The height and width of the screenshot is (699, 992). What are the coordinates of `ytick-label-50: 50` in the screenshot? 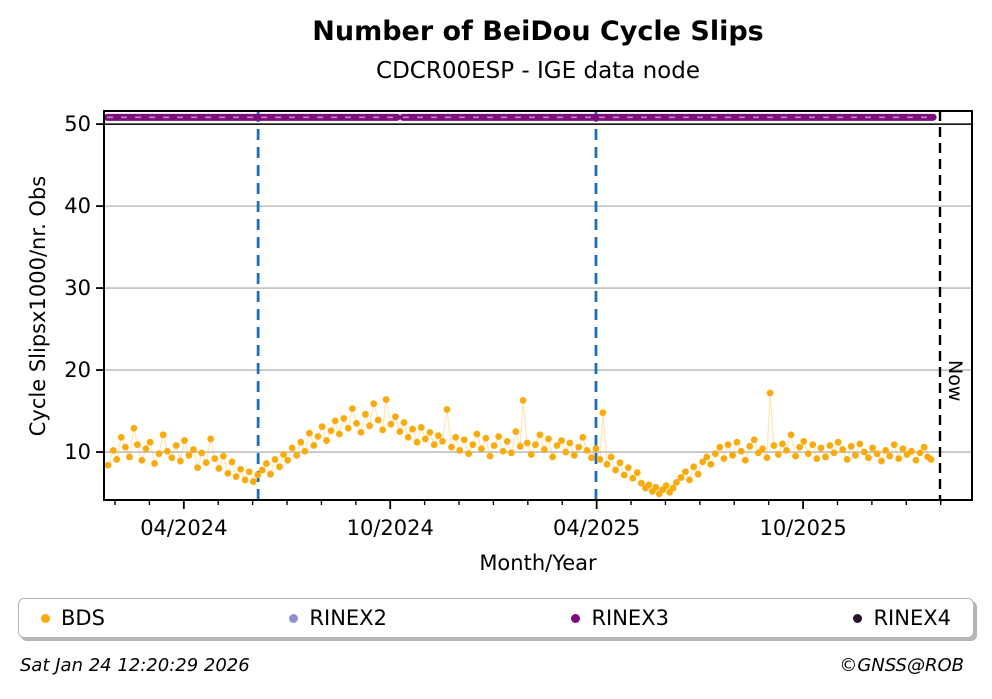 It's located at (77, 124).